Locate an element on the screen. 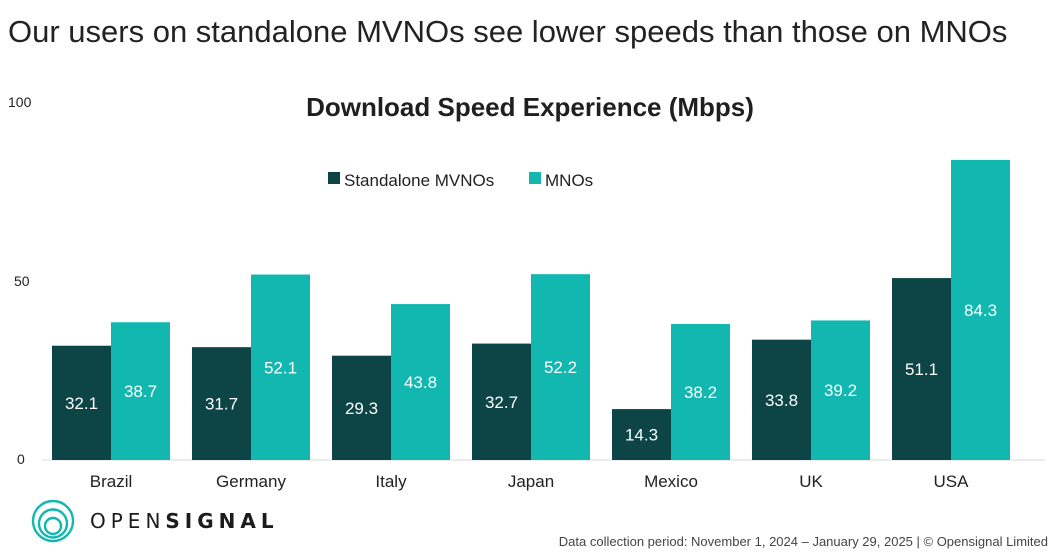 The image size is (1060, 553). x-tick-label: Germany is located at coordinates (251, 481).